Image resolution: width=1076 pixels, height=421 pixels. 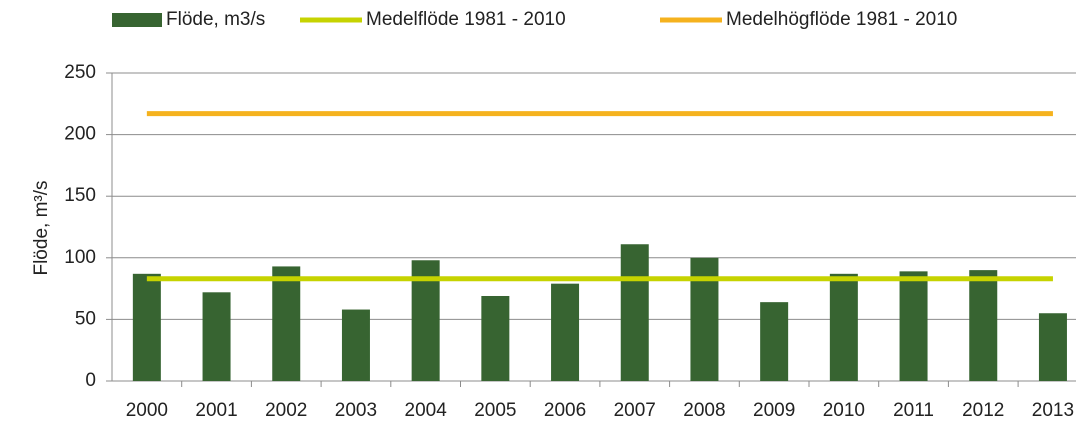 What do you see at coordinates (844, 410) in the screenshot?
I see `x-tick-label: 2010` at bounding box center [844, 410].